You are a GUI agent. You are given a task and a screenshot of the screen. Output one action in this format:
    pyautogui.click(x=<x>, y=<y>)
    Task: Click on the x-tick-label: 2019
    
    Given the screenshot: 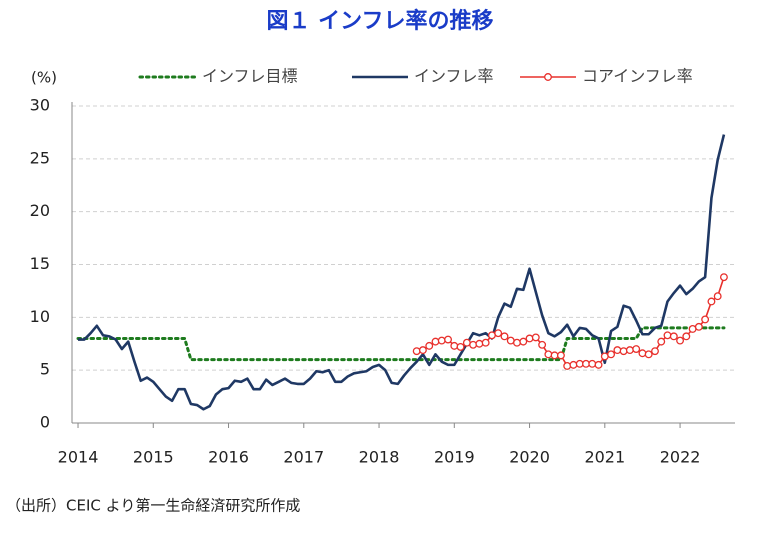 What is the action you would take?
    pyautogui.click(x=454, y=457)
    